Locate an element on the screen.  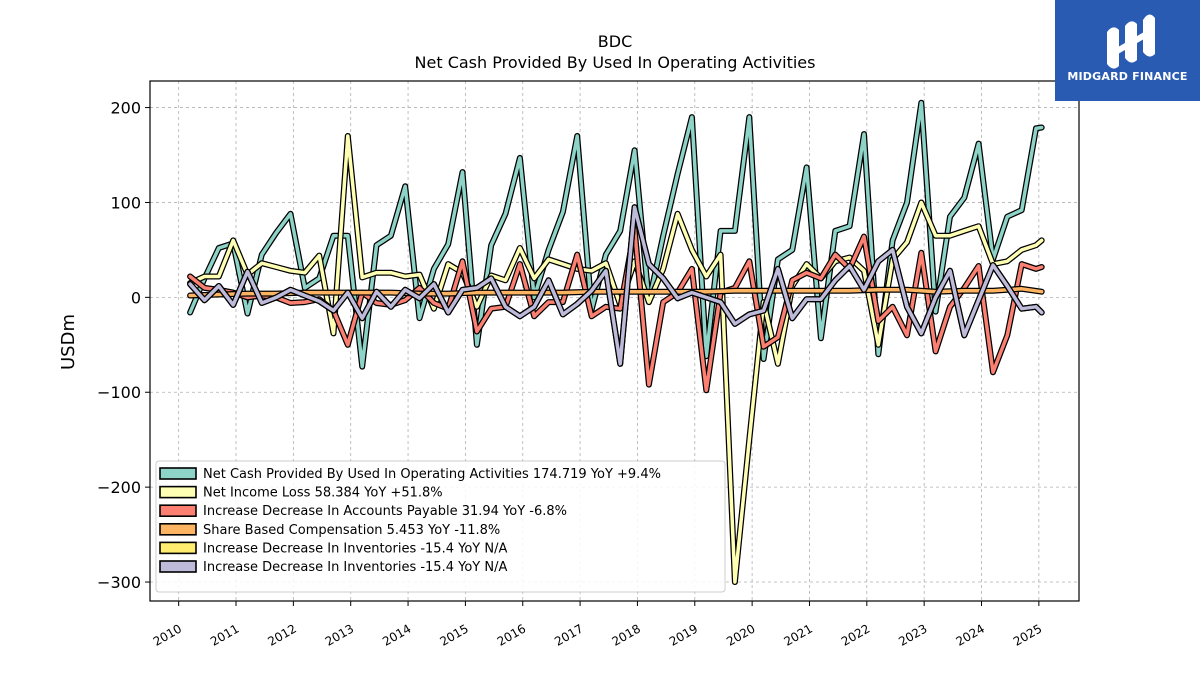
x-tick-label: 2022 is located at coordinates (855, 634).